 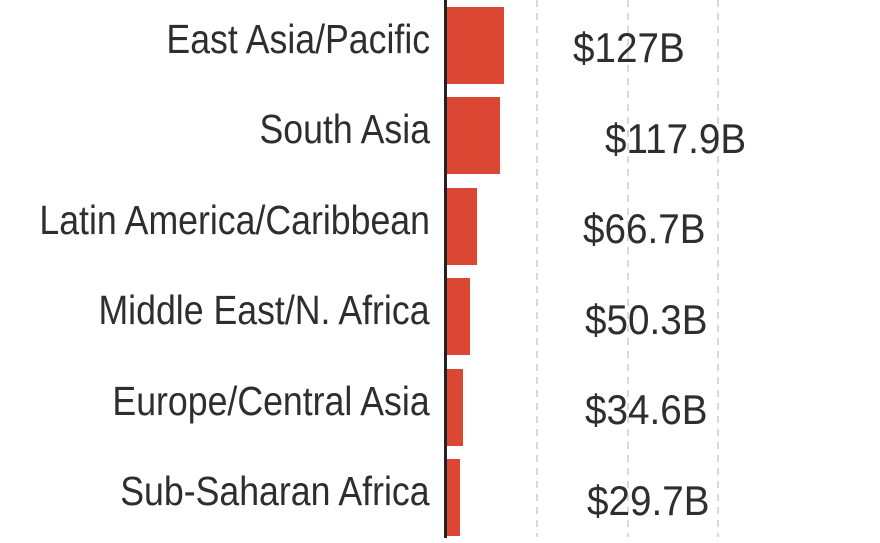 I want to click on value-label: $34.6B, so click(x=646, y=410).